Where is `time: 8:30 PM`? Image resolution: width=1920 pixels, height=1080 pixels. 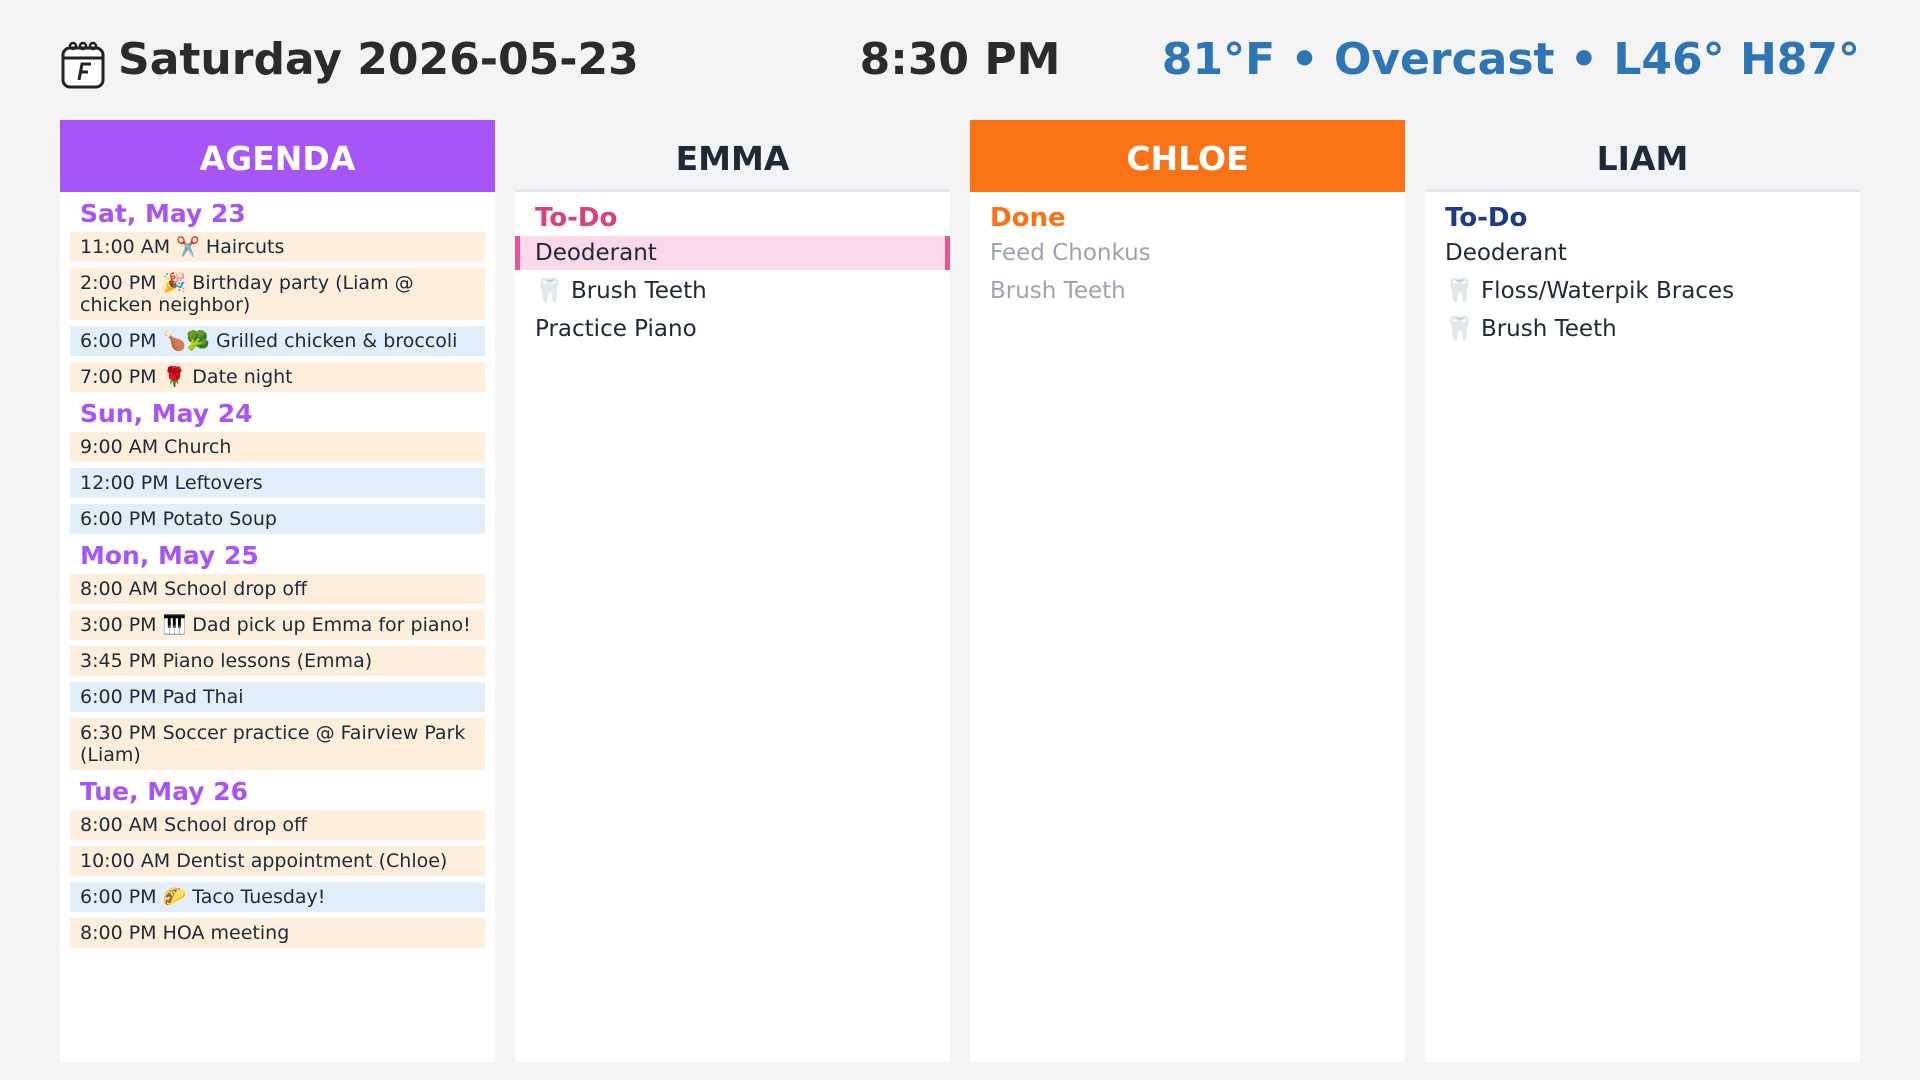 time: 8:30 PM is located at coordinates (960, 59).